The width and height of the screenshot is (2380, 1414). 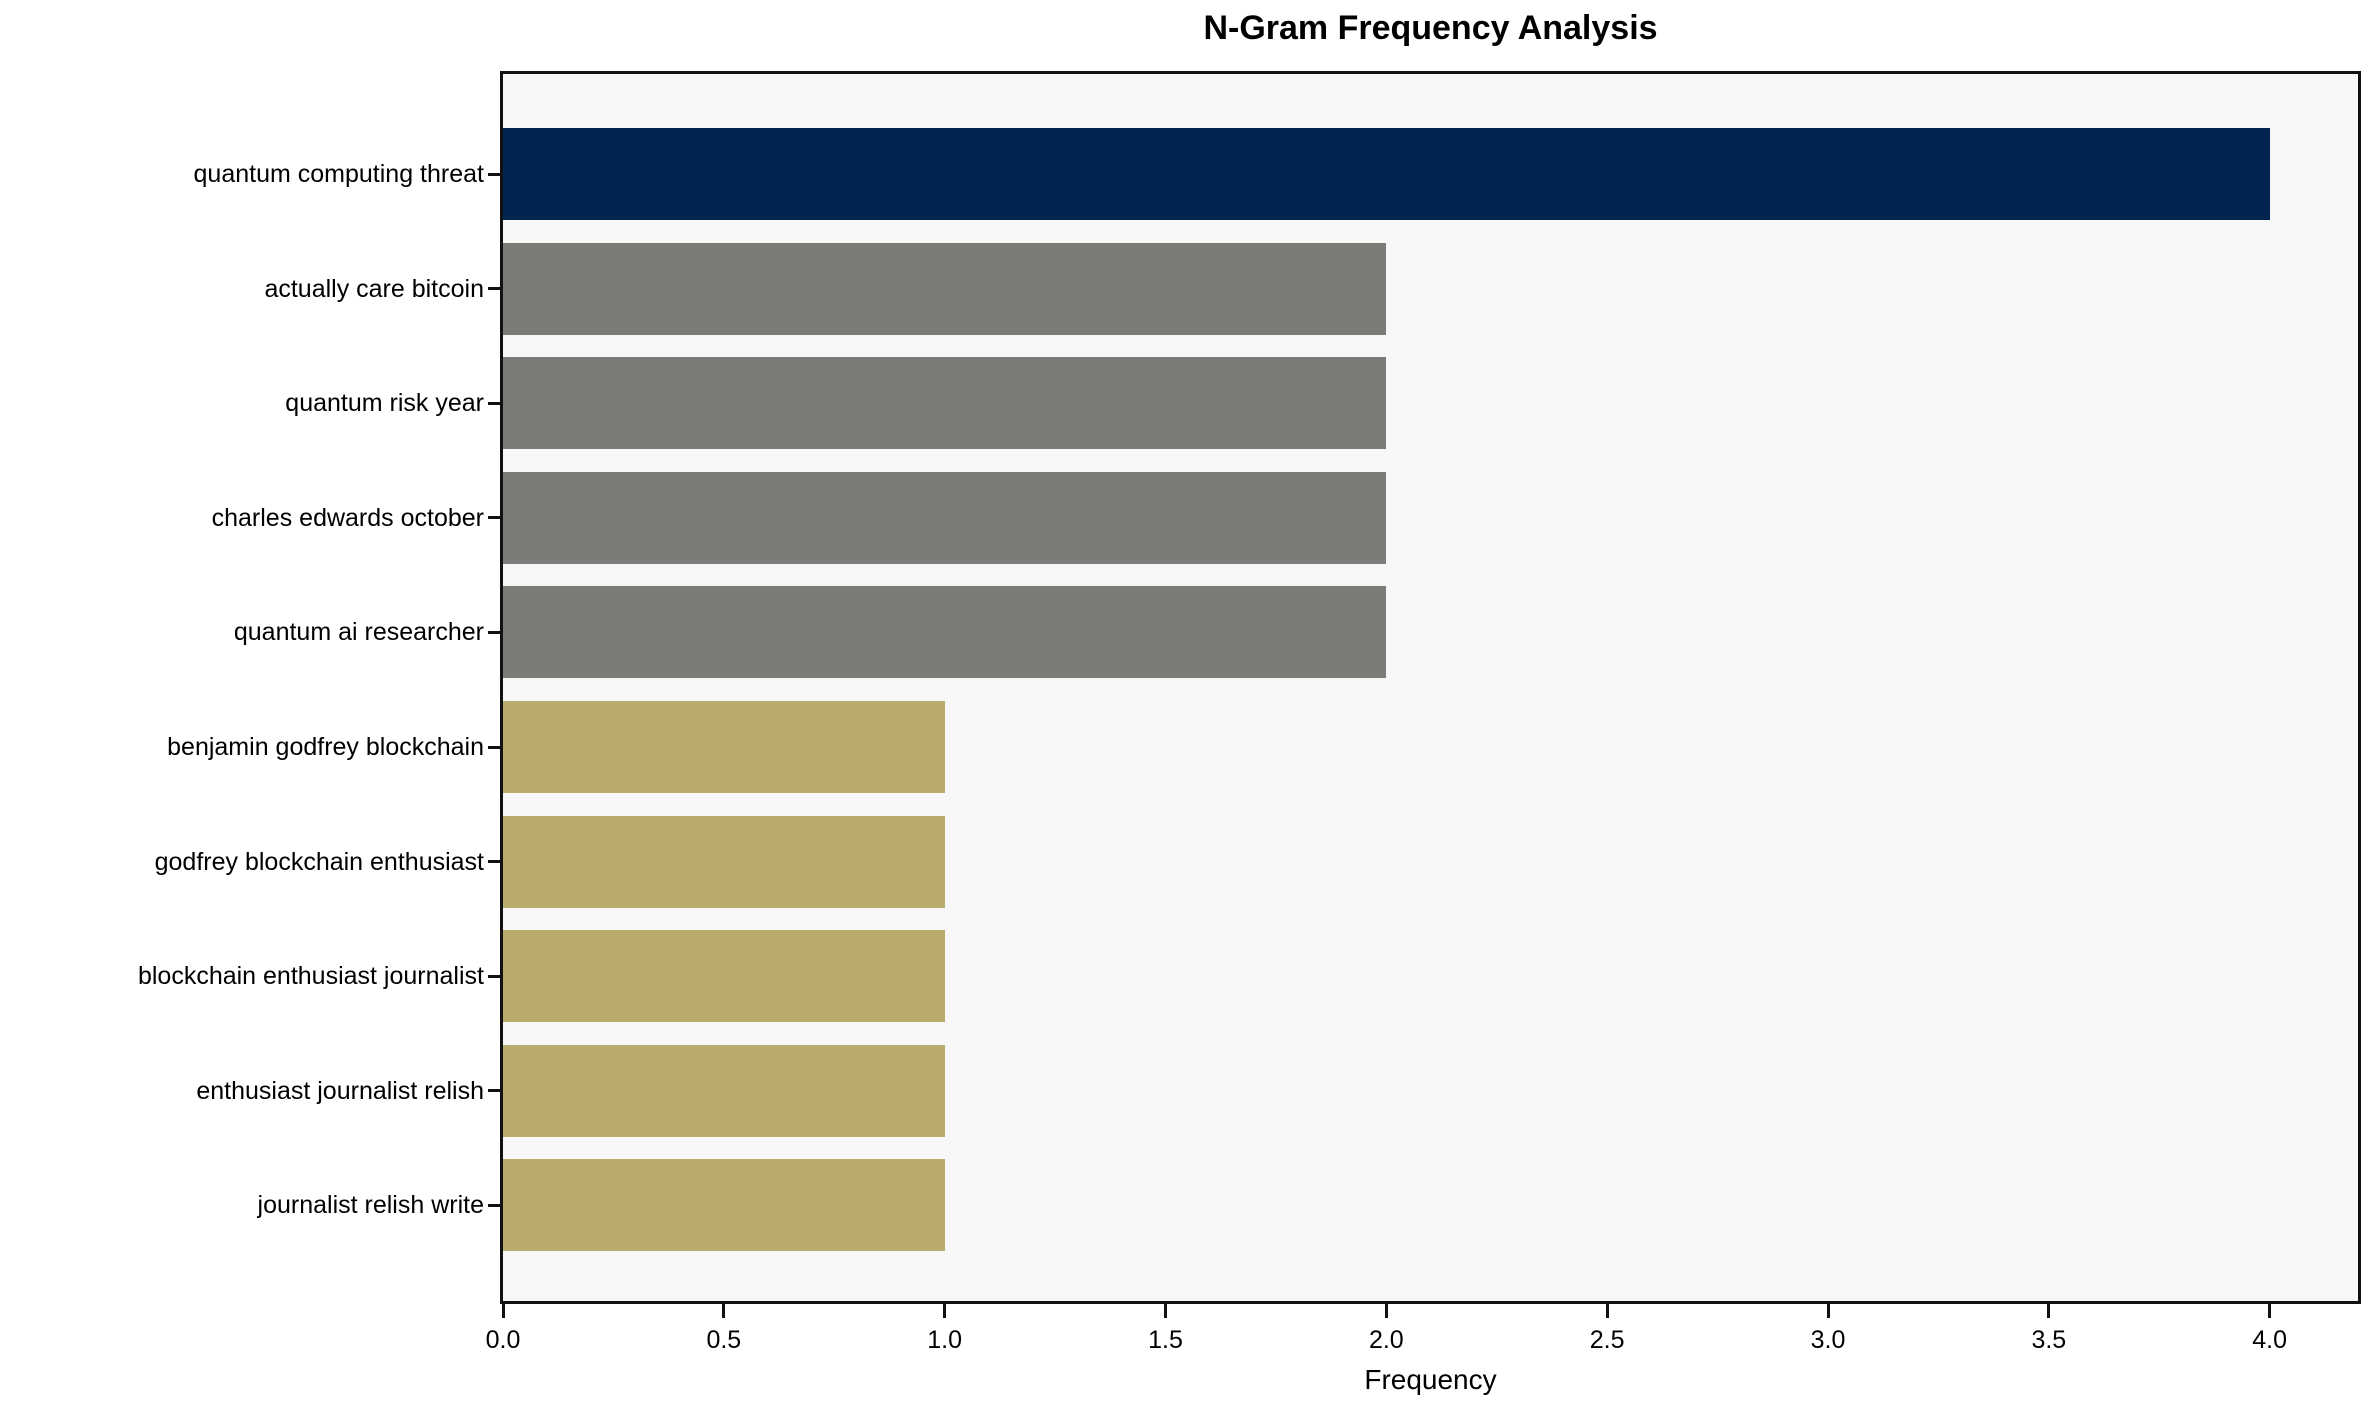 What do you see at coordinates (358, 632) in the screenshot?
I see `y-tick-label: quantum ai researcher` at bounding box center [358, 632].